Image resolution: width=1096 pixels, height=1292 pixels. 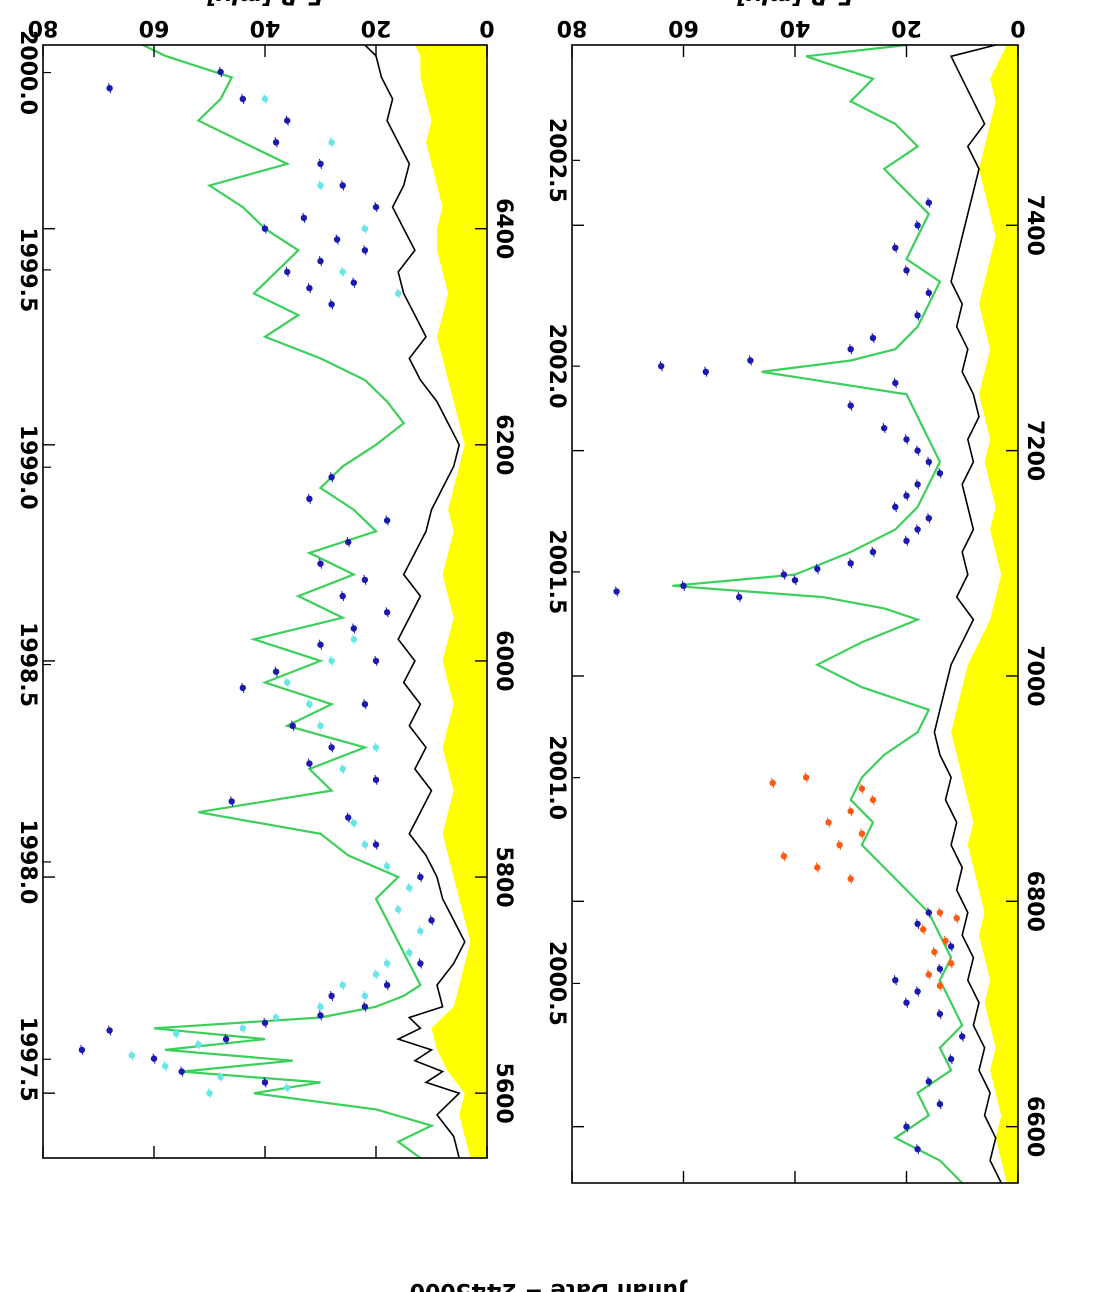 What do you see at coordinates (1034, 901) in the screenshot?
I see `x-tick-label: 6800` at bounding box center [1034, 901].